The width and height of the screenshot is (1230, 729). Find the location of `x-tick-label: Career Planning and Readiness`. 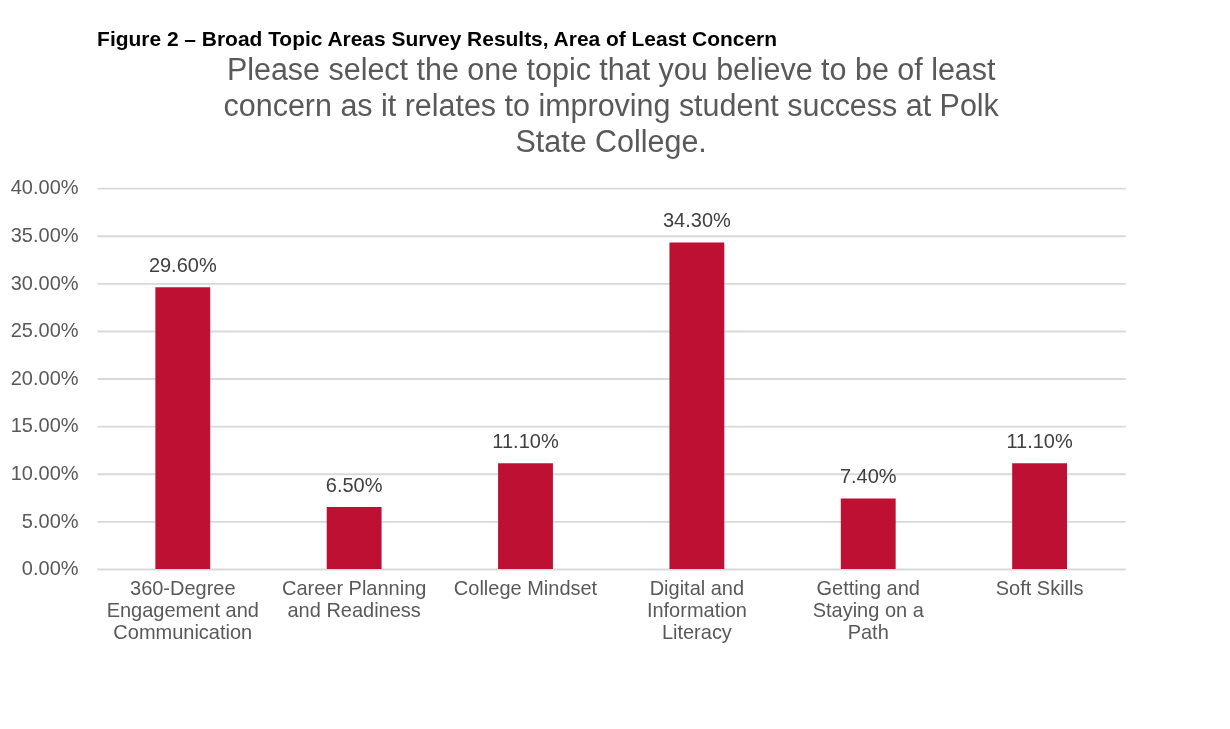

x-tick-label: Career Planning and Readiness is located at coordinates (354, 599).